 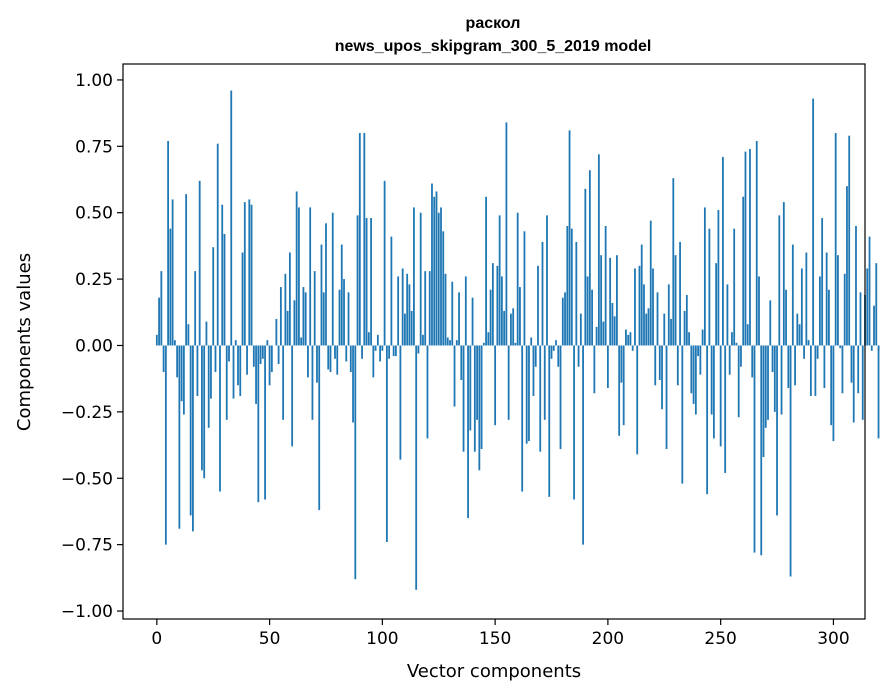 I want to click on x-axis: 0 50 100 150 200 250 300, so click(x=500, y=634).